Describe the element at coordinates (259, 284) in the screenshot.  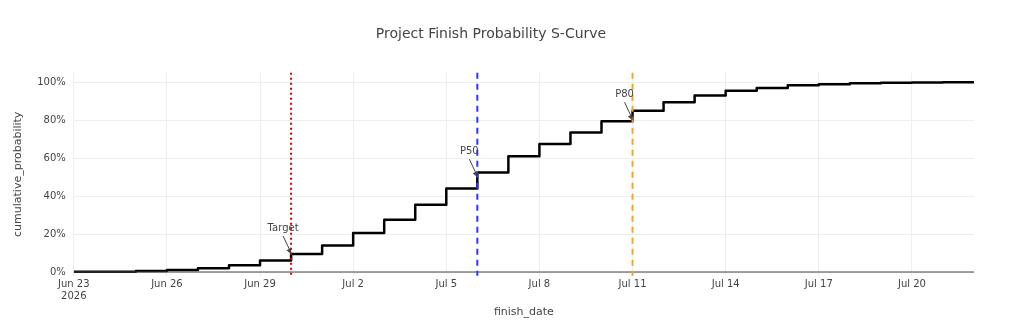
I see `x-tick-label: Jun 29` at that location.